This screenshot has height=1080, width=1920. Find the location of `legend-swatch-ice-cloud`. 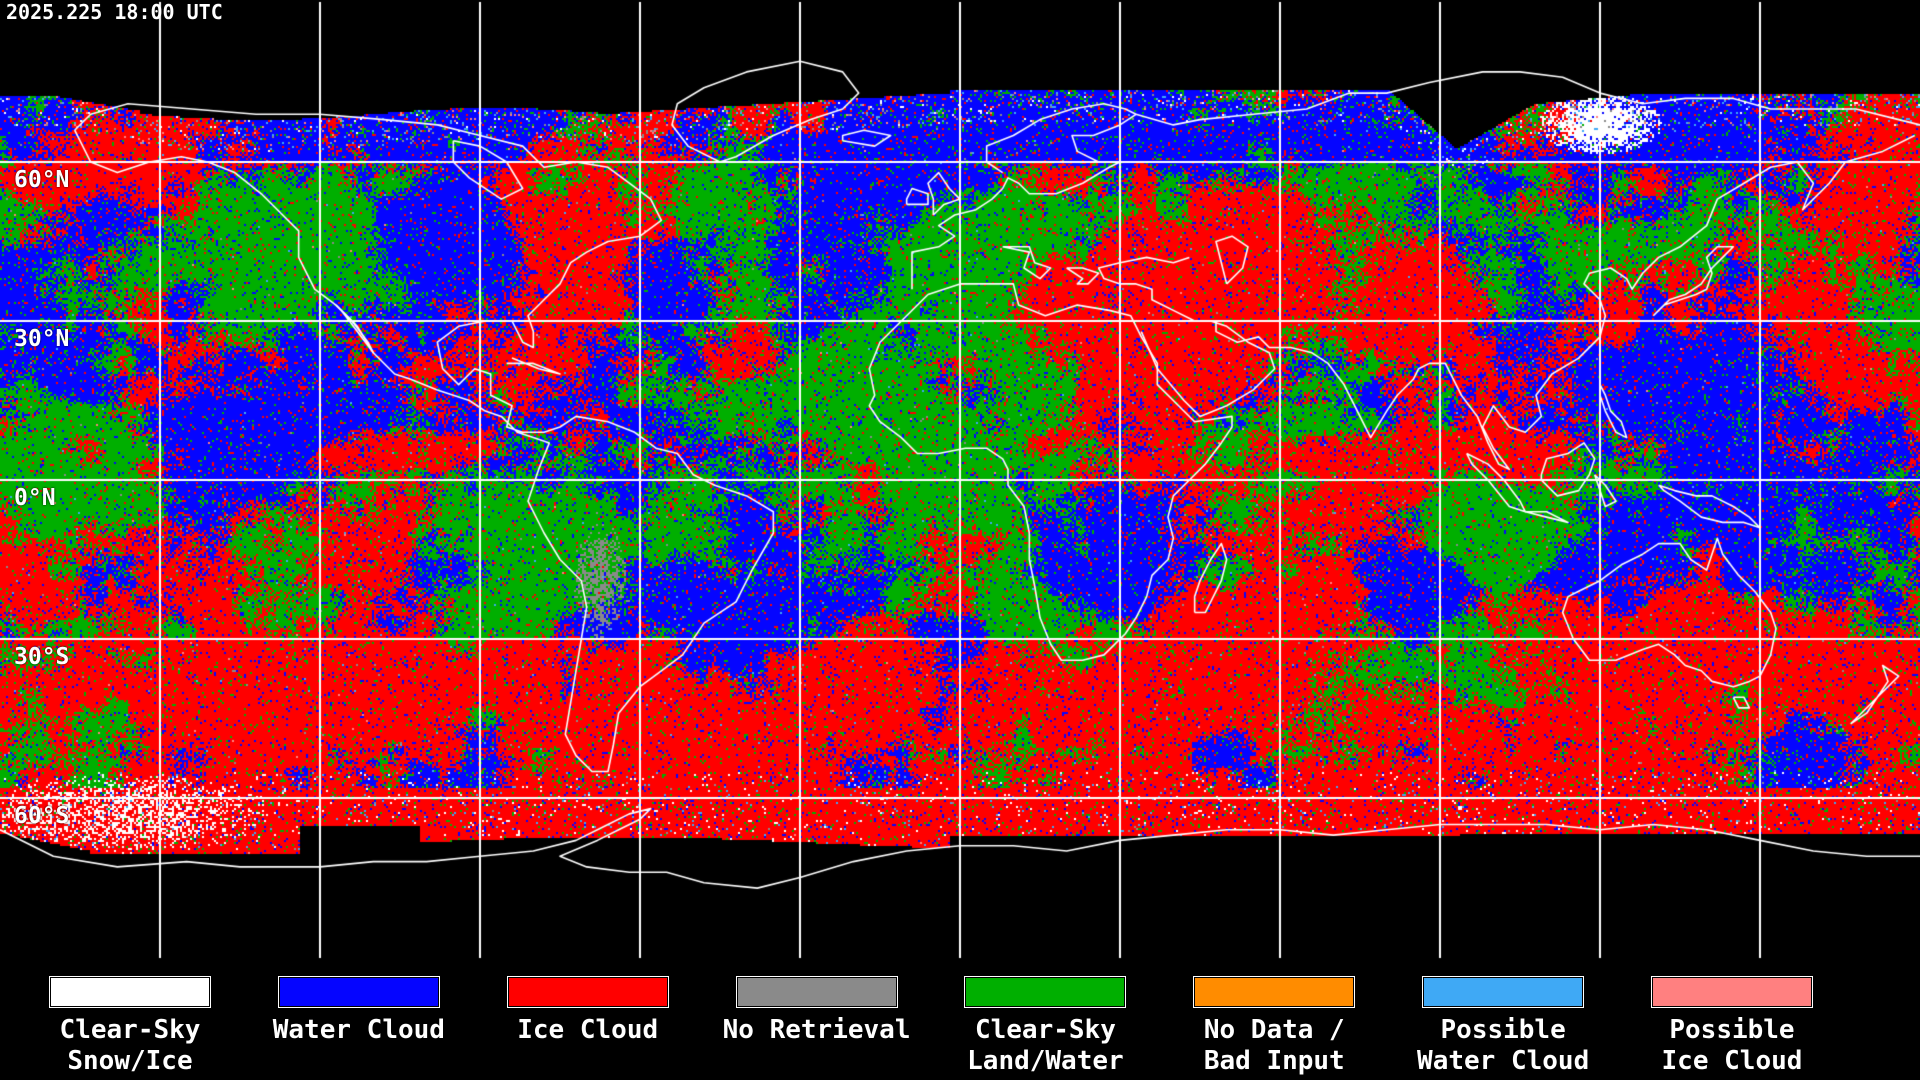

legend-swatch-ice-cloud is located at coordinates (587, 992).